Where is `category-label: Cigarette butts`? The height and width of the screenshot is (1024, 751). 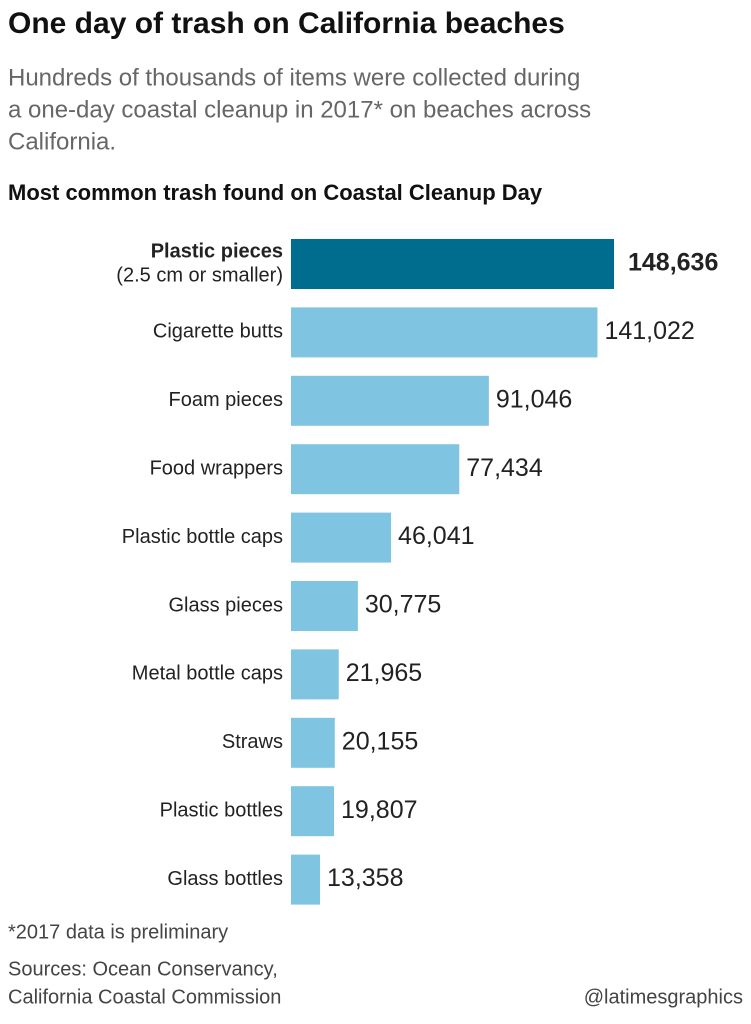
category-label: Cigarette butts is located at coordinates (218, 332).